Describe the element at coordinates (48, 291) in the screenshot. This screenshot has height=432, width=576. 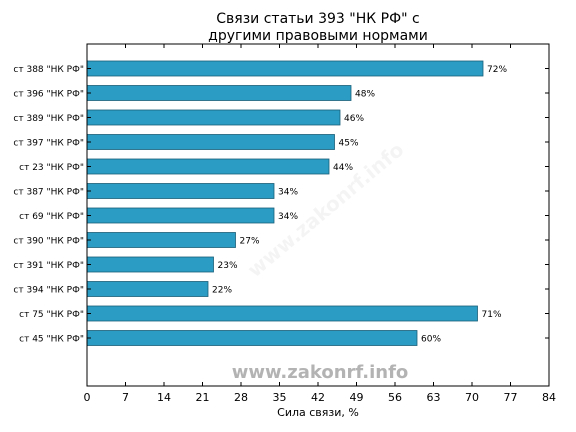
I see `category-label: ст 394 "НК РФ"` at that location.